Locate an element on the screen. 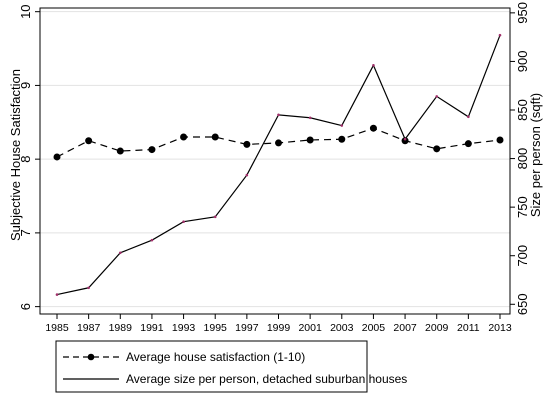  y-right-tick-label: 850 is located at coordinates (522, 110).